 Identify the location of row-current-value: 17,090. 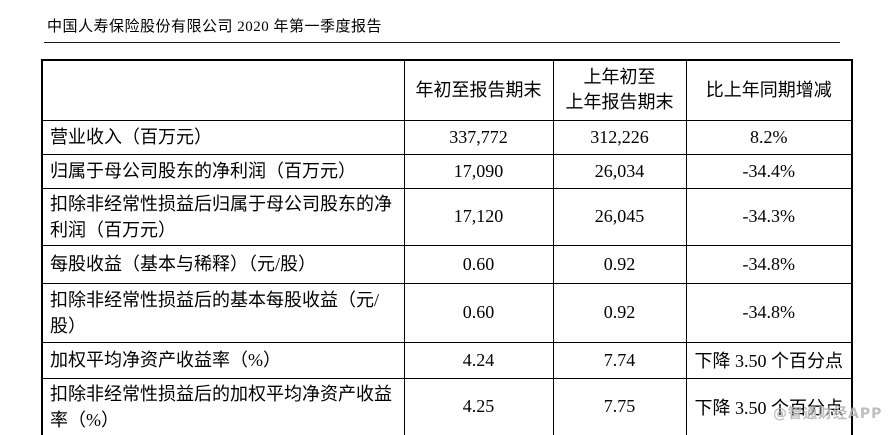
(478, 171).